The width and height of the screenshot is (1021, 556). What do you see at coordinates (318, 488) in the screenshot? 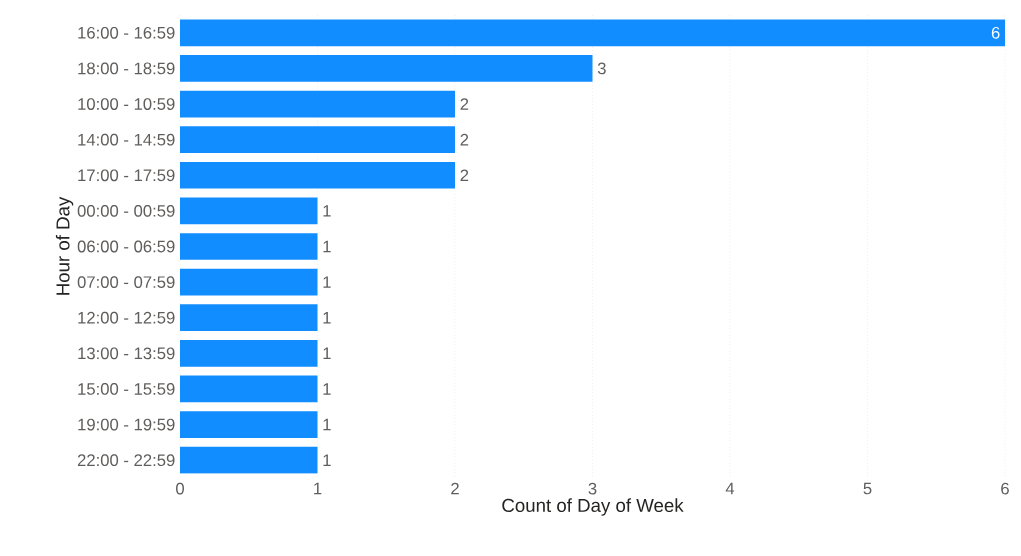
I see `x-tick-label: 1` at bounding box center [318, 488].